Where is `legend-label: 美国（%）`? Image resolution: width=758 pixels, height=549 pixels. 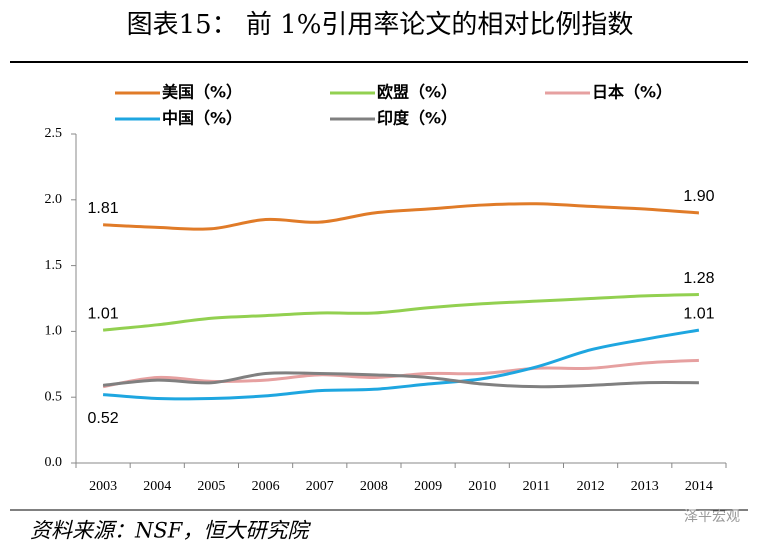 legend-label: 美国（%） is located at coordinates (202, 92).